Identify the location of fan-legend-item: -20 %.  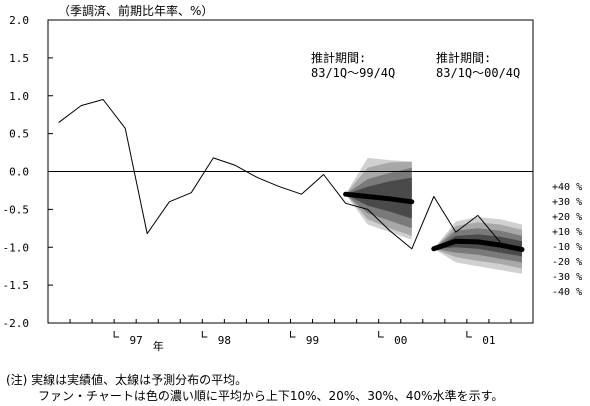
(567, 262).